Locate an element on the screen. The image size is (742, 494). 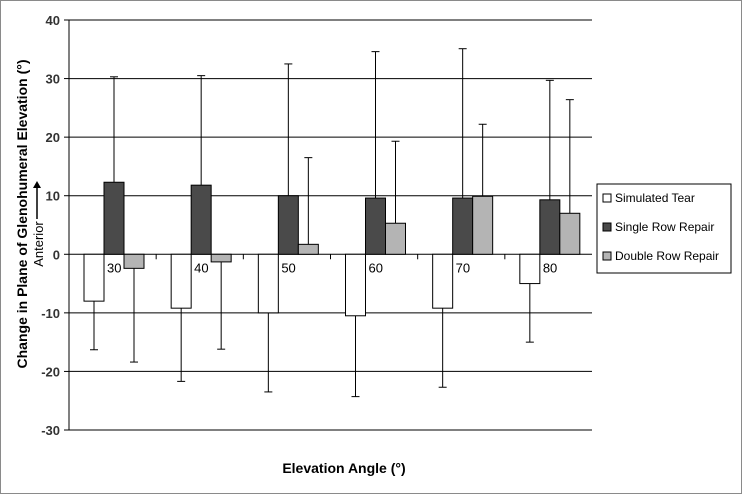
y-tick-label: 10 is located at coordinates (53, 196).